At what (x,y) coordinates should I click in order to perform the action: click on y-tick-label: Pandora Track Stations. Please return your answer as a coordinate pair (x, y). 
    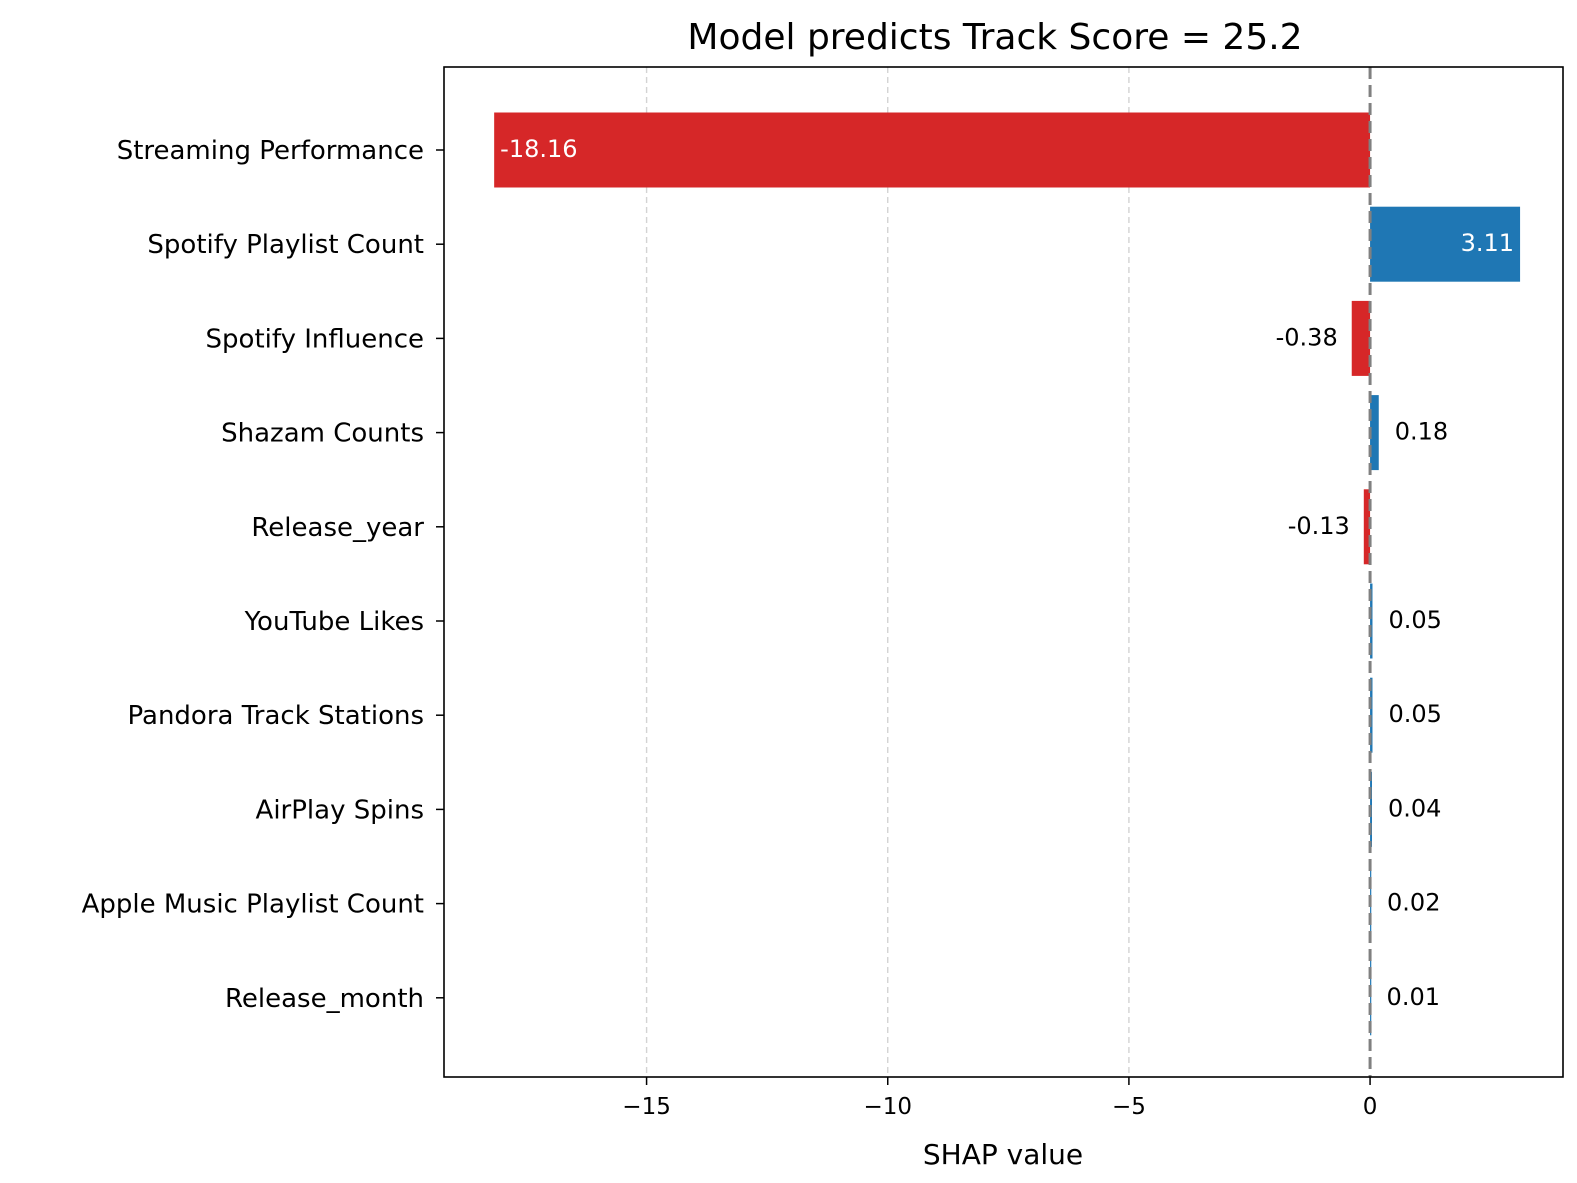
    Looking at the image, I should click on (276, 716).